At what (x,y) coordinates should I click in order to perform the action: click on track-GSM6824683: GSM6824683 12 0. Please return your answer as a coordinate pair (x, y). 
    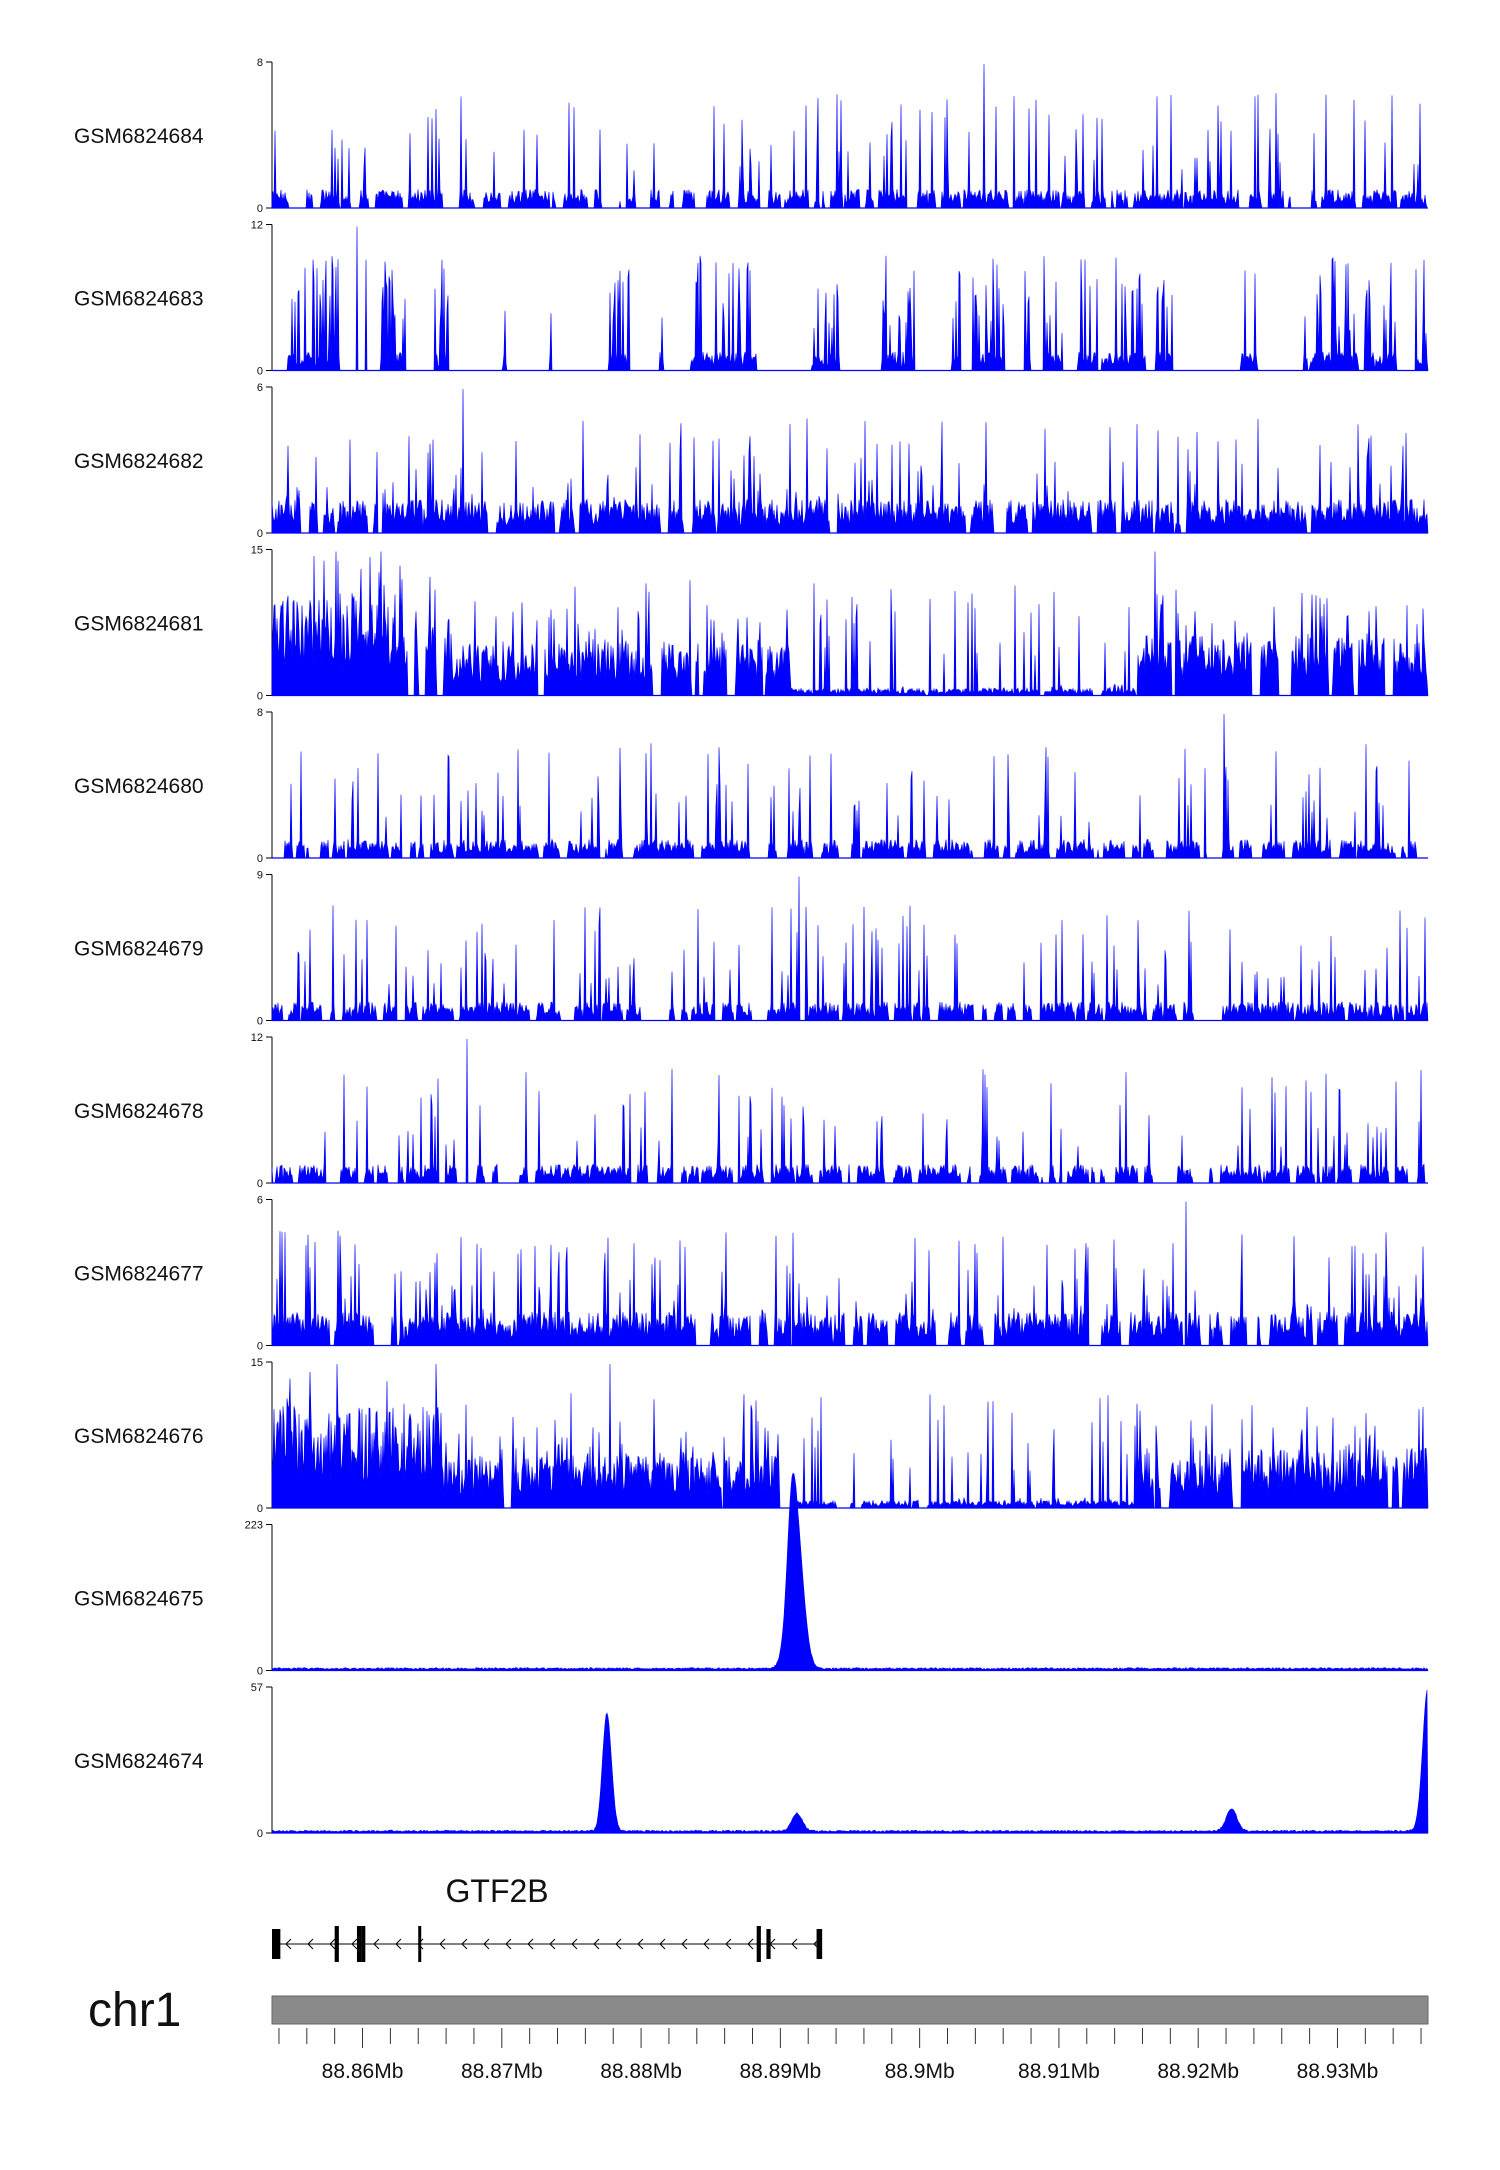
    Looking at the image, I should click on (751, 299).